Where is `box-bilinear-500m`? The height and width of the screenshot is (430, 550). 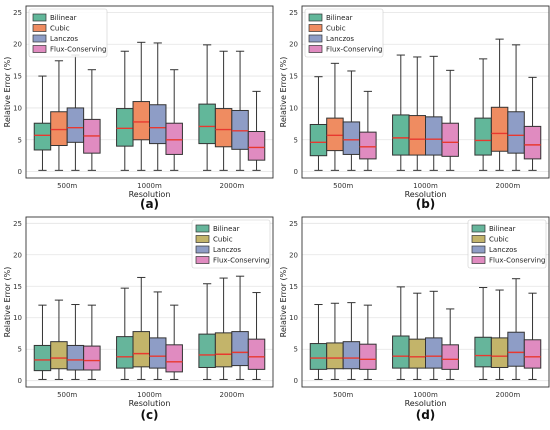 box-bilinear-500m is located at coordinates (318, 123).